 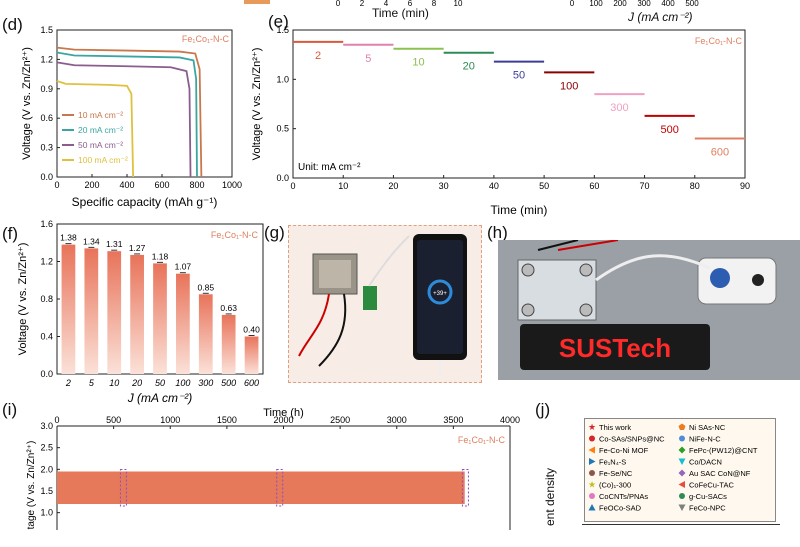 I want to click on top-tick-right: 200, so click(x=620, y=4).